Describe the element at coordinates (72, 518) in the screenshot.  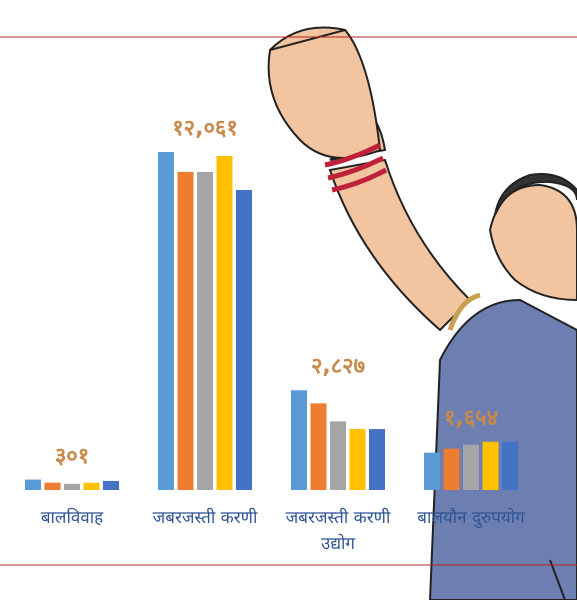
I see `x-tick-label: बालविवाह` at that location.